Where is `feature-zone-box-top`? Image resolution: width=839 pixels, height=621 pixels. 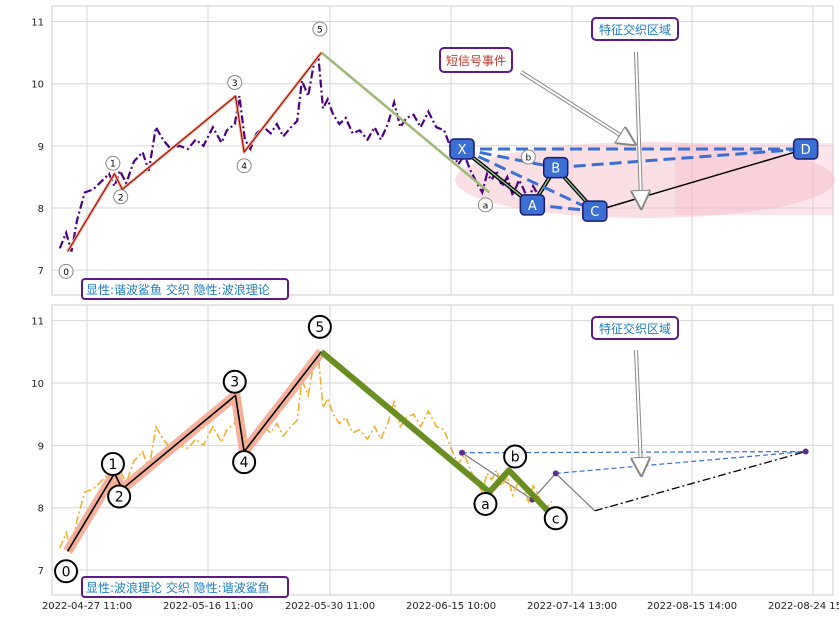 feature-zone-box-top is located at coordinates (635, 29).